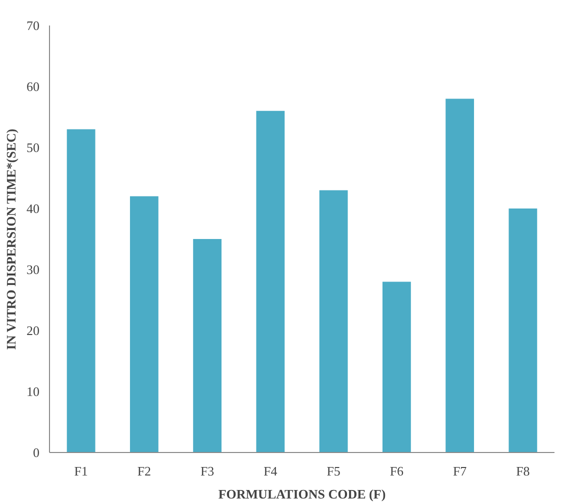  I want to click on x-tick-label: F5, so click(333, 471).